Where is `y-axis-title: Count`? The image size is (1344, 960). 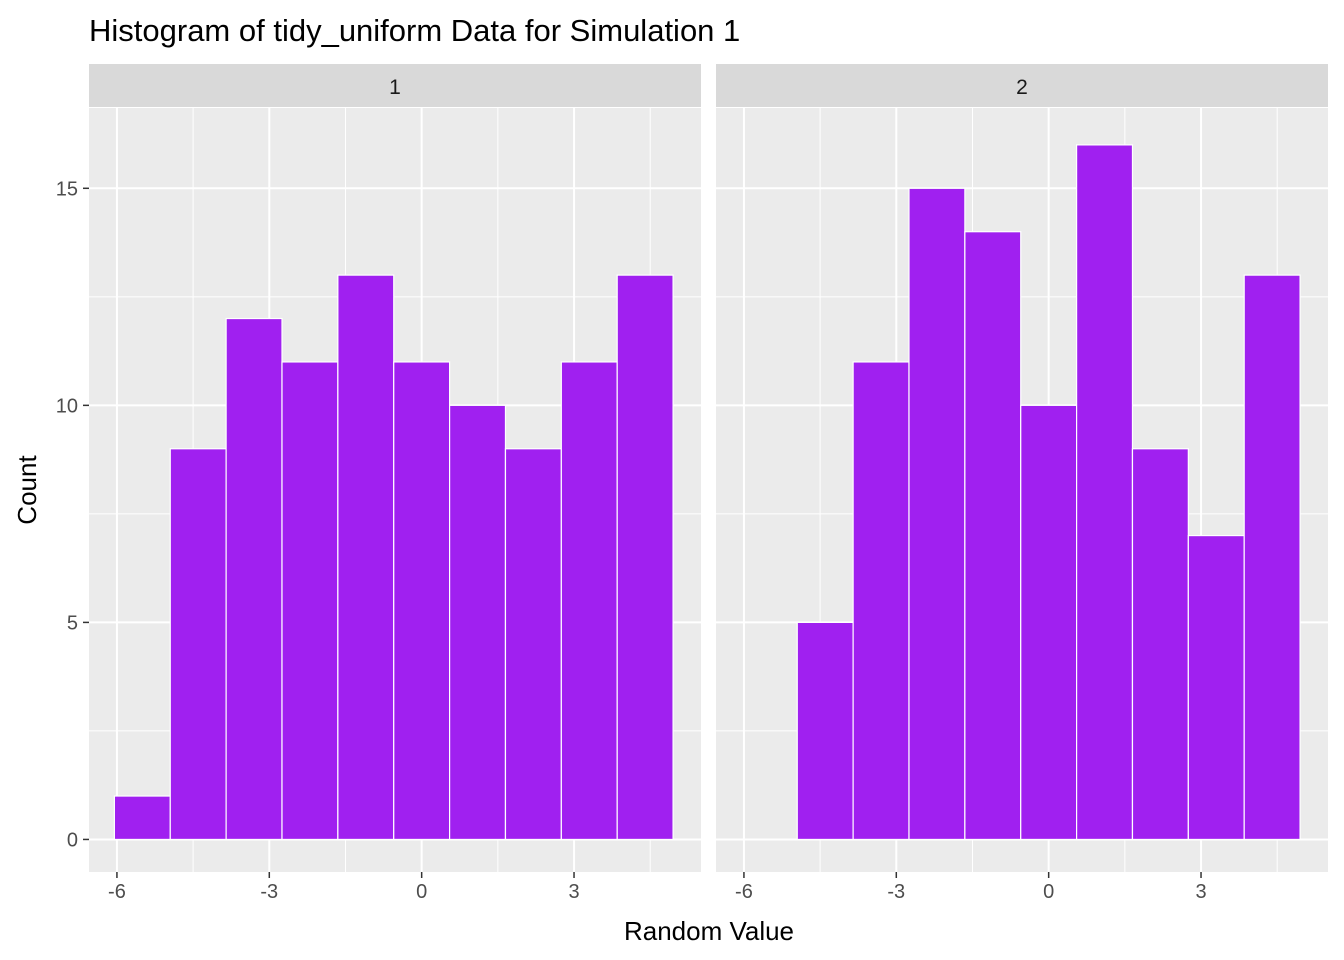 y-axis-title: Count is located at coordinates (27, 490).